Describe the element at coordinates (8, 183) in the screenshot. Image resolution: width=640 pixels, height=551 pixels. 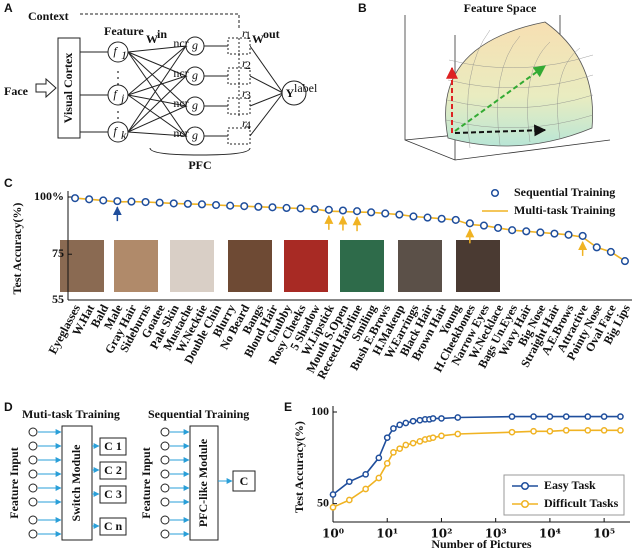
I see `panel-label: C` at that location.